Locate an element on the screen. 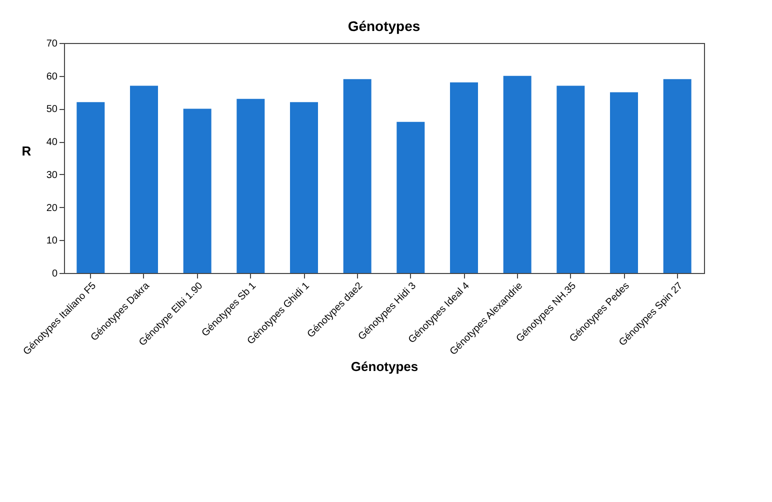 The height and width of the screenshot is (502, 772). y-tick-label: 30 is located at coordinates (52, 175).